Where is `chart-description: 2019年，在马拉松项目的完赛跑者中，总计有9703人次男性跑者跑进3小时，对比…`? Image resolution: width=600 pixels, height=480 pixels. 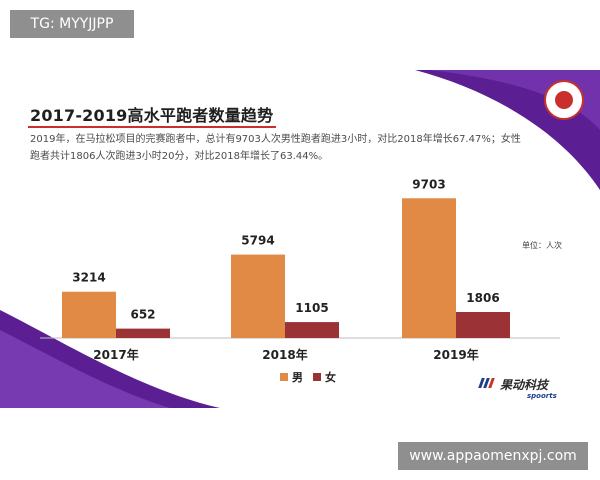 chart-description: 2019年，在马拉松项目的完赛跑者中，总计有9703人次男性跑者跑进3小时，对比… is located at coordinates (275, 148).